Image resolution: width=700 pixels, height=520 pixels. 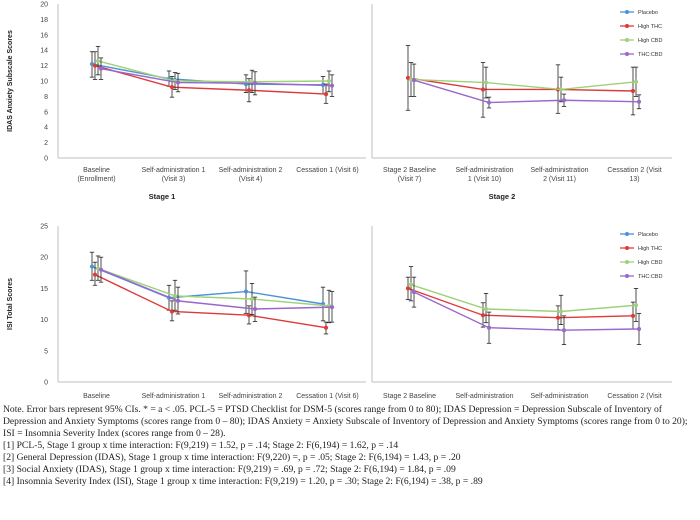 I want to click on y-tick-label: 14, so click(x=44, y=51).